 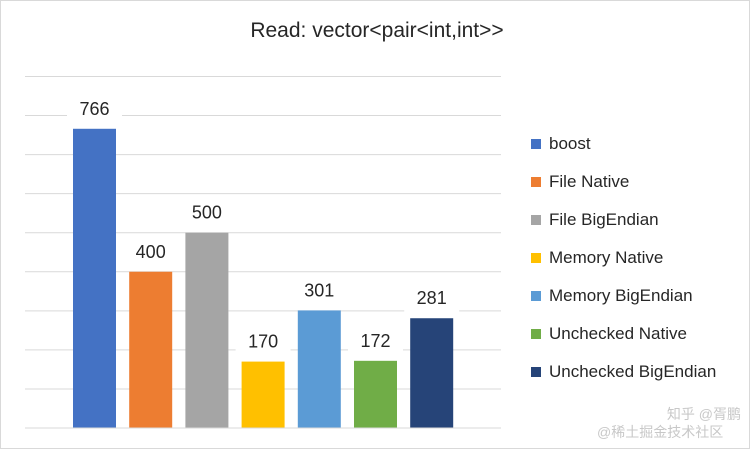 I want to click on watermark: 知乎 @胥鹏 @稀土掘金技术社区, so click(x=672, y=425).